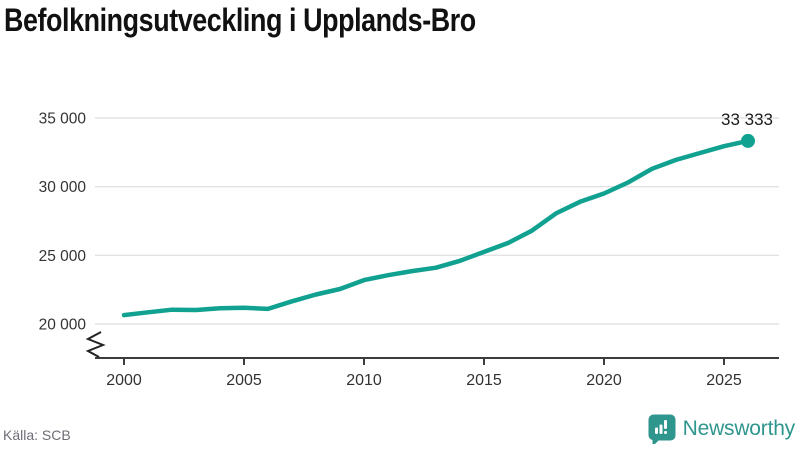 The width and height of the screenshot is (800, 450). Describe the element at coordinates (748, 140) in the screenshot. I see `latest-value-dot` at that location.